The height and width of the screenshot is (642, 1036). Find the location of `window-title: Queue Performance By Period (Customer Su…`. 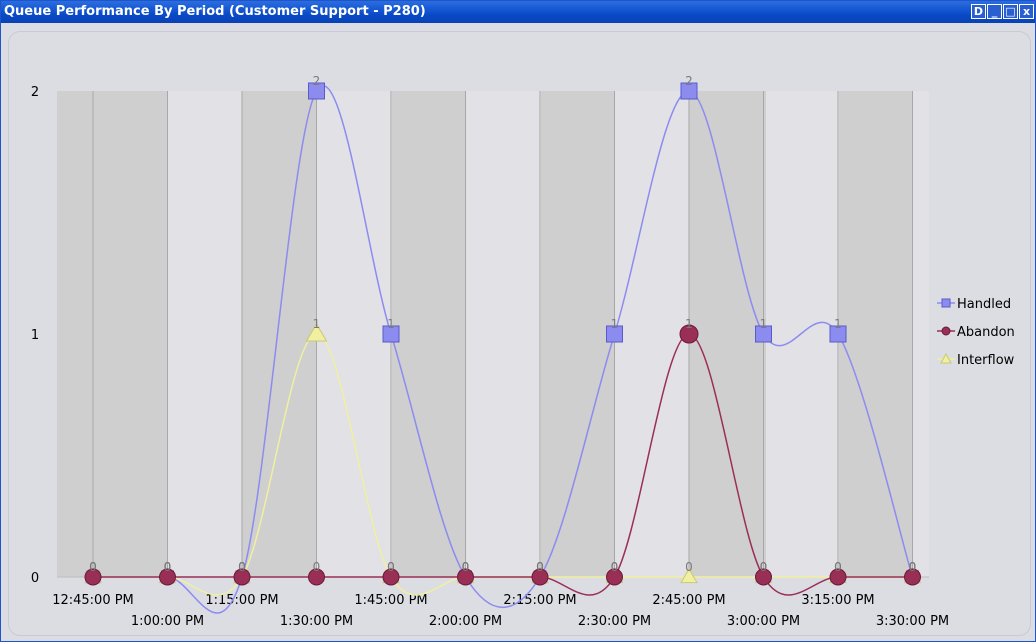

window-title: Queue Performance By Period (Customer Su… is located at coordinates (215, 11).